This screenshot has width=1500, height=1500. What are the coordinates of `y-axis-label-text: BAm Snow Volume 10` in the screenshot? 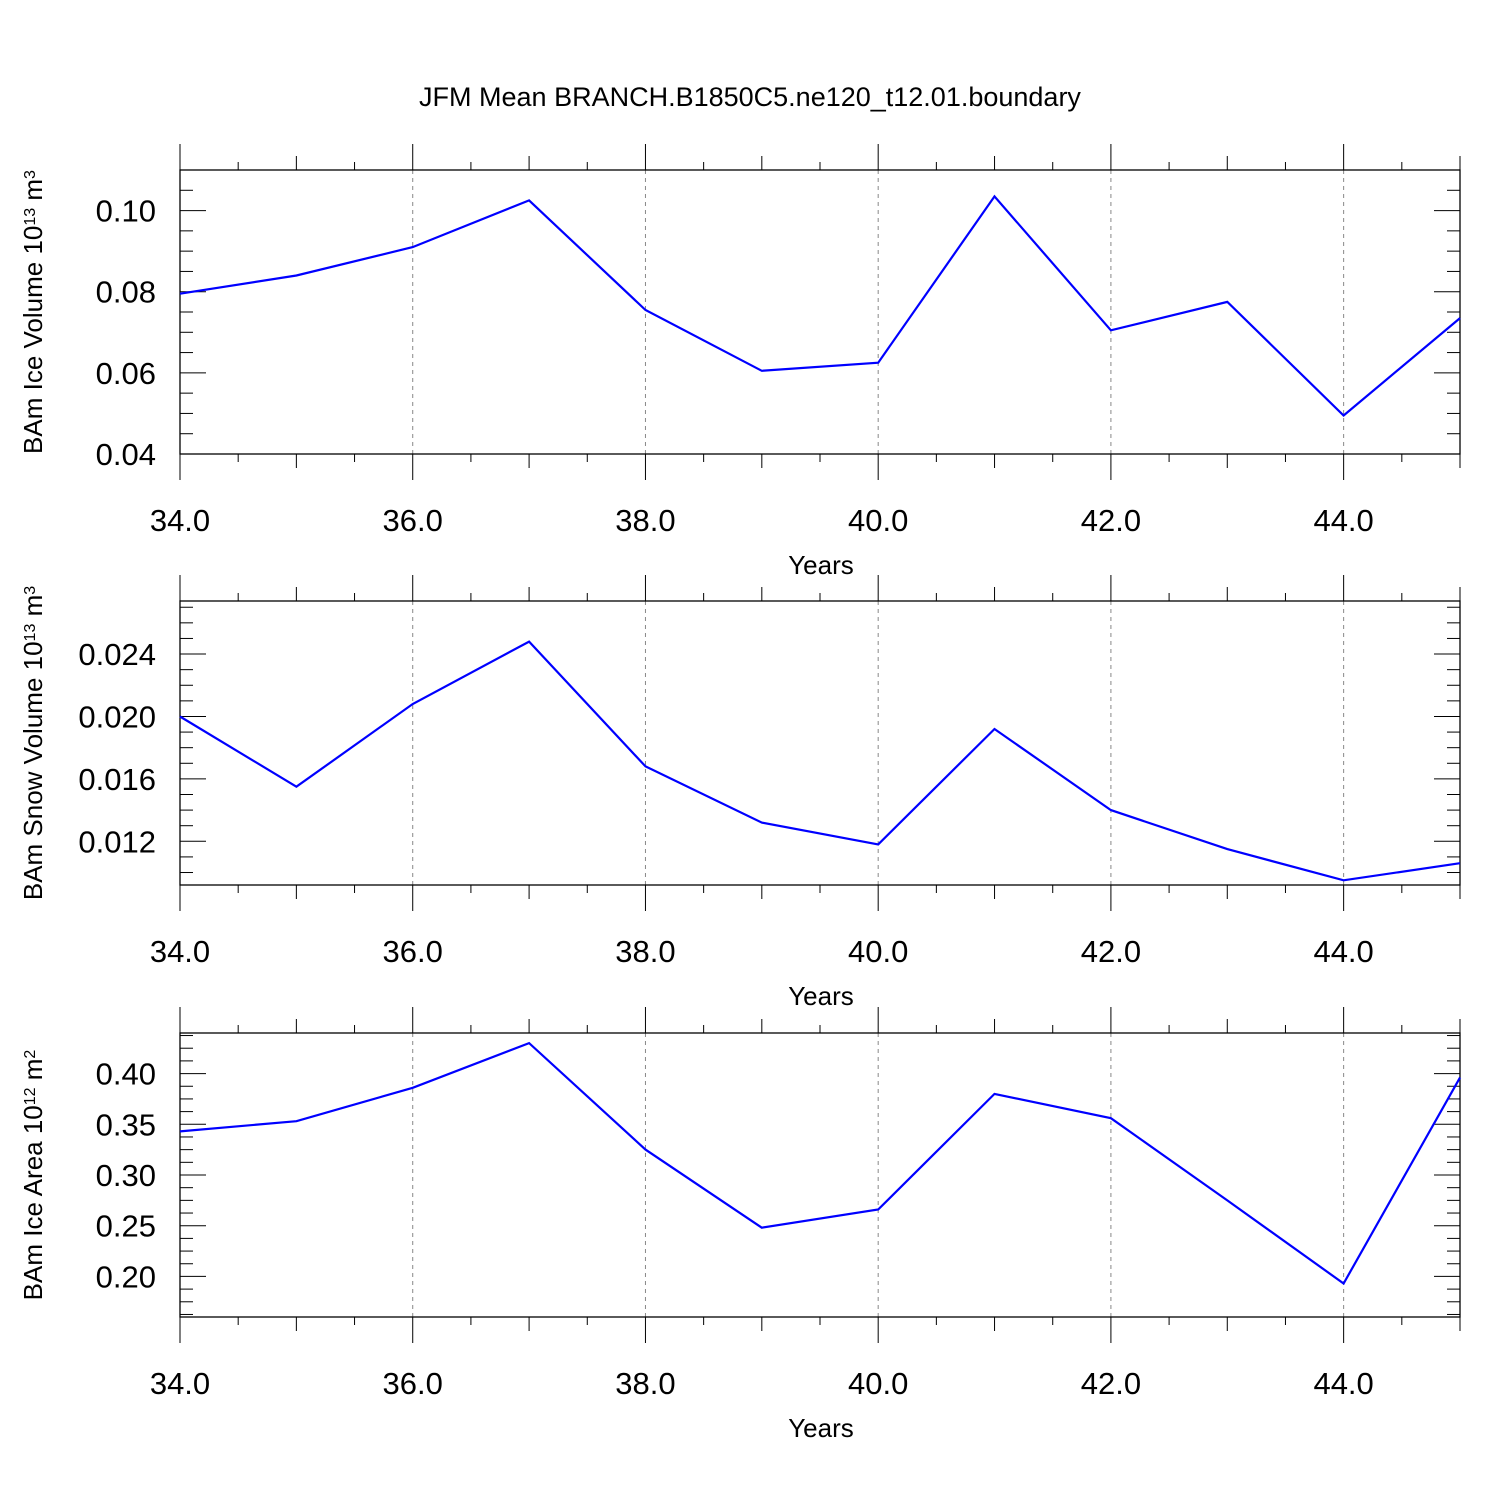 It's located at (33, 770).